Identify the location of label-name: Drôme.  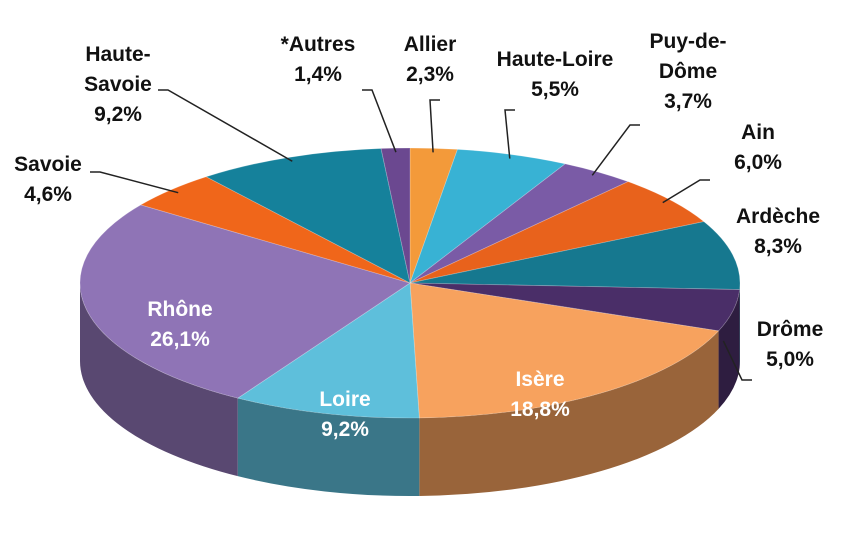
(790, 329).